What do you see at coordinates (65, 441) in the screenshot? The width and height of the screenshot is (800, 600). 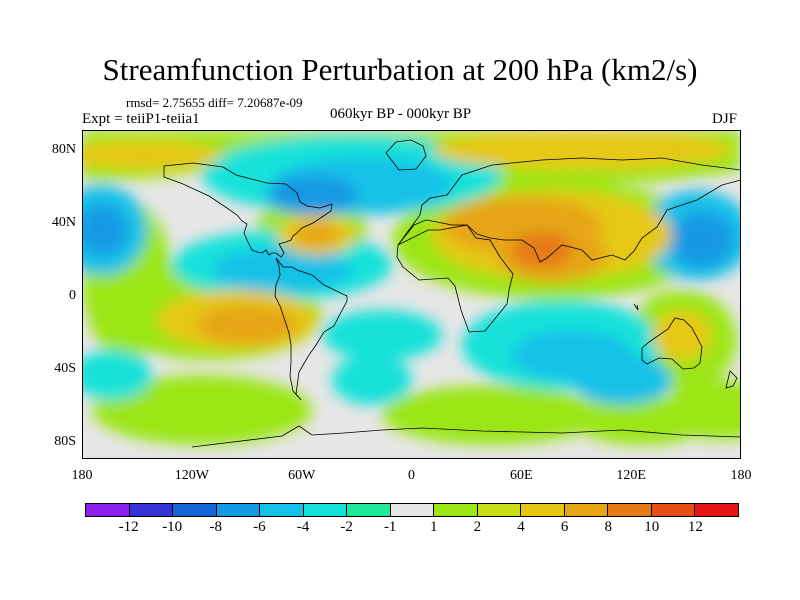 I see `lat-tick-label: 80S` at bounding box center [65, 441].